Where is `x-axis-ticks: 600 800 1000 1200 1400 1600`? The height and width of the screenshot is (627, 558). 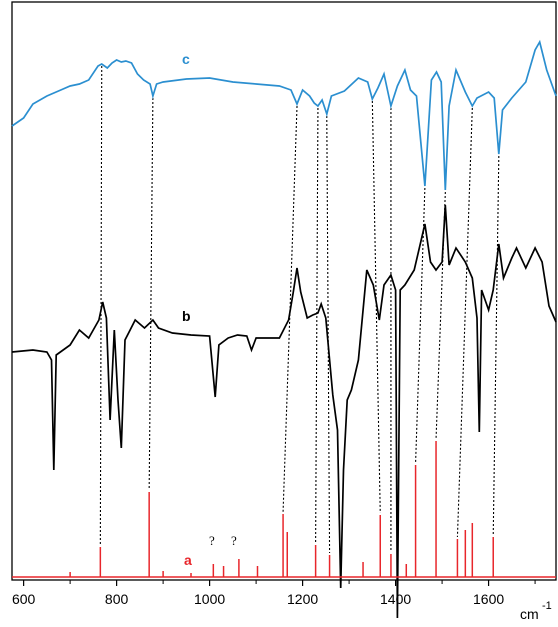 x-axis-ticks: 600 800 1000 1200 1400 1600 is located at coordinates (274, 593).